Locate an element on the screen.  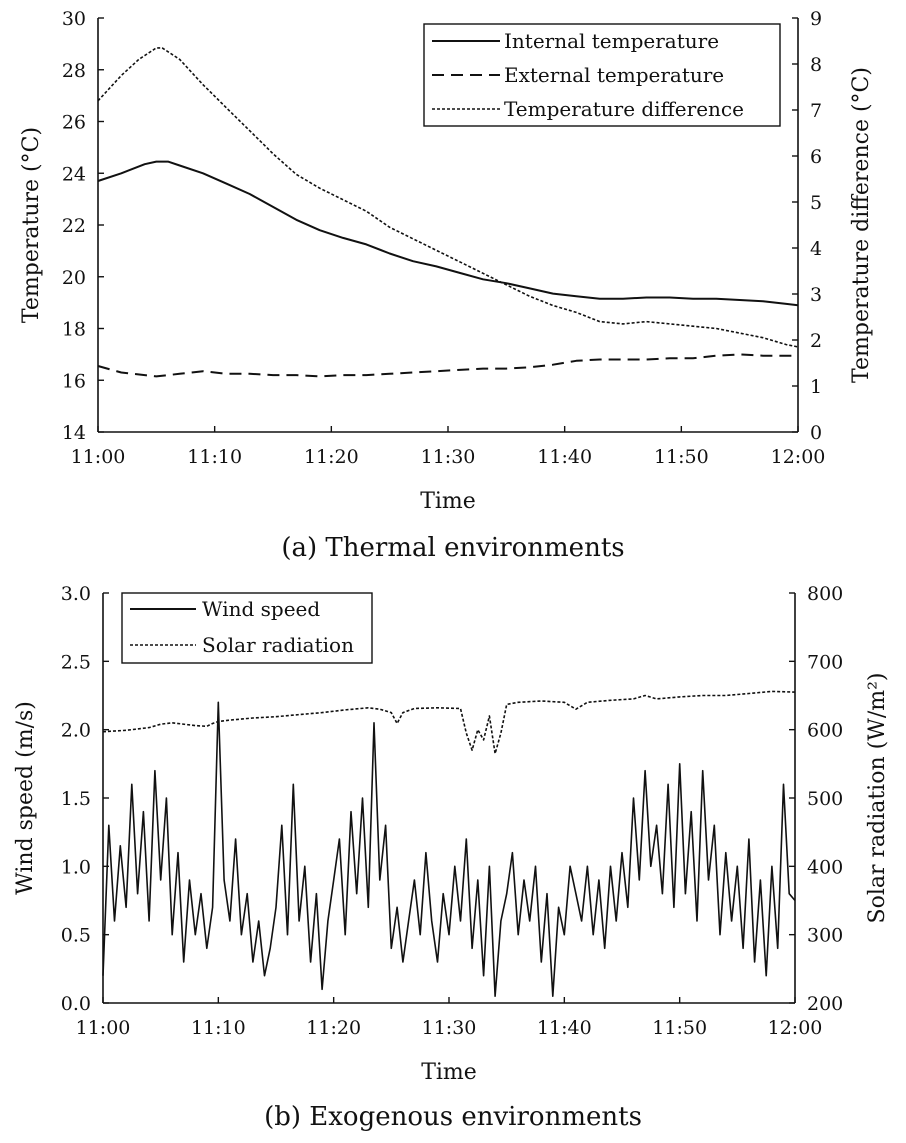
chart-0-y2tick-label: 7 is located at coordinates (816, 111).